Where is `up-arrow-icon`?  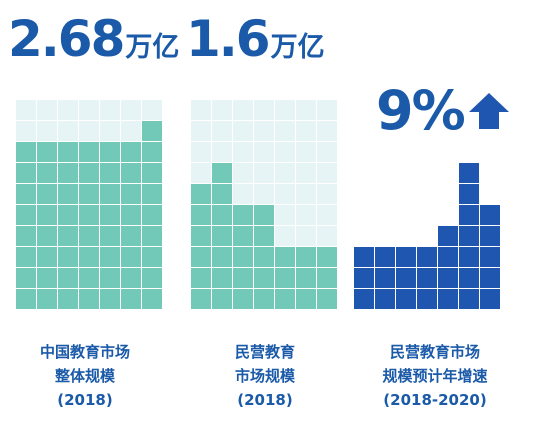
up-arrow-icon is located at coordinates (488, 111).